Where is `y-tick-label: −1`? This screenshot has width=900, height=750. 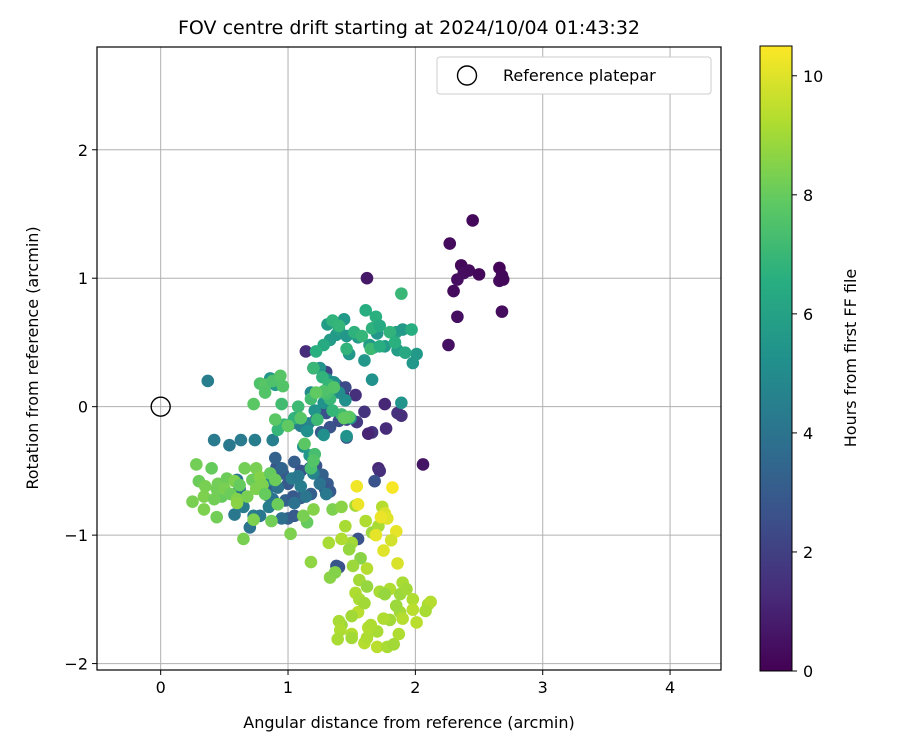 y-tick-label: −1 is located at coordinates (76, 535).